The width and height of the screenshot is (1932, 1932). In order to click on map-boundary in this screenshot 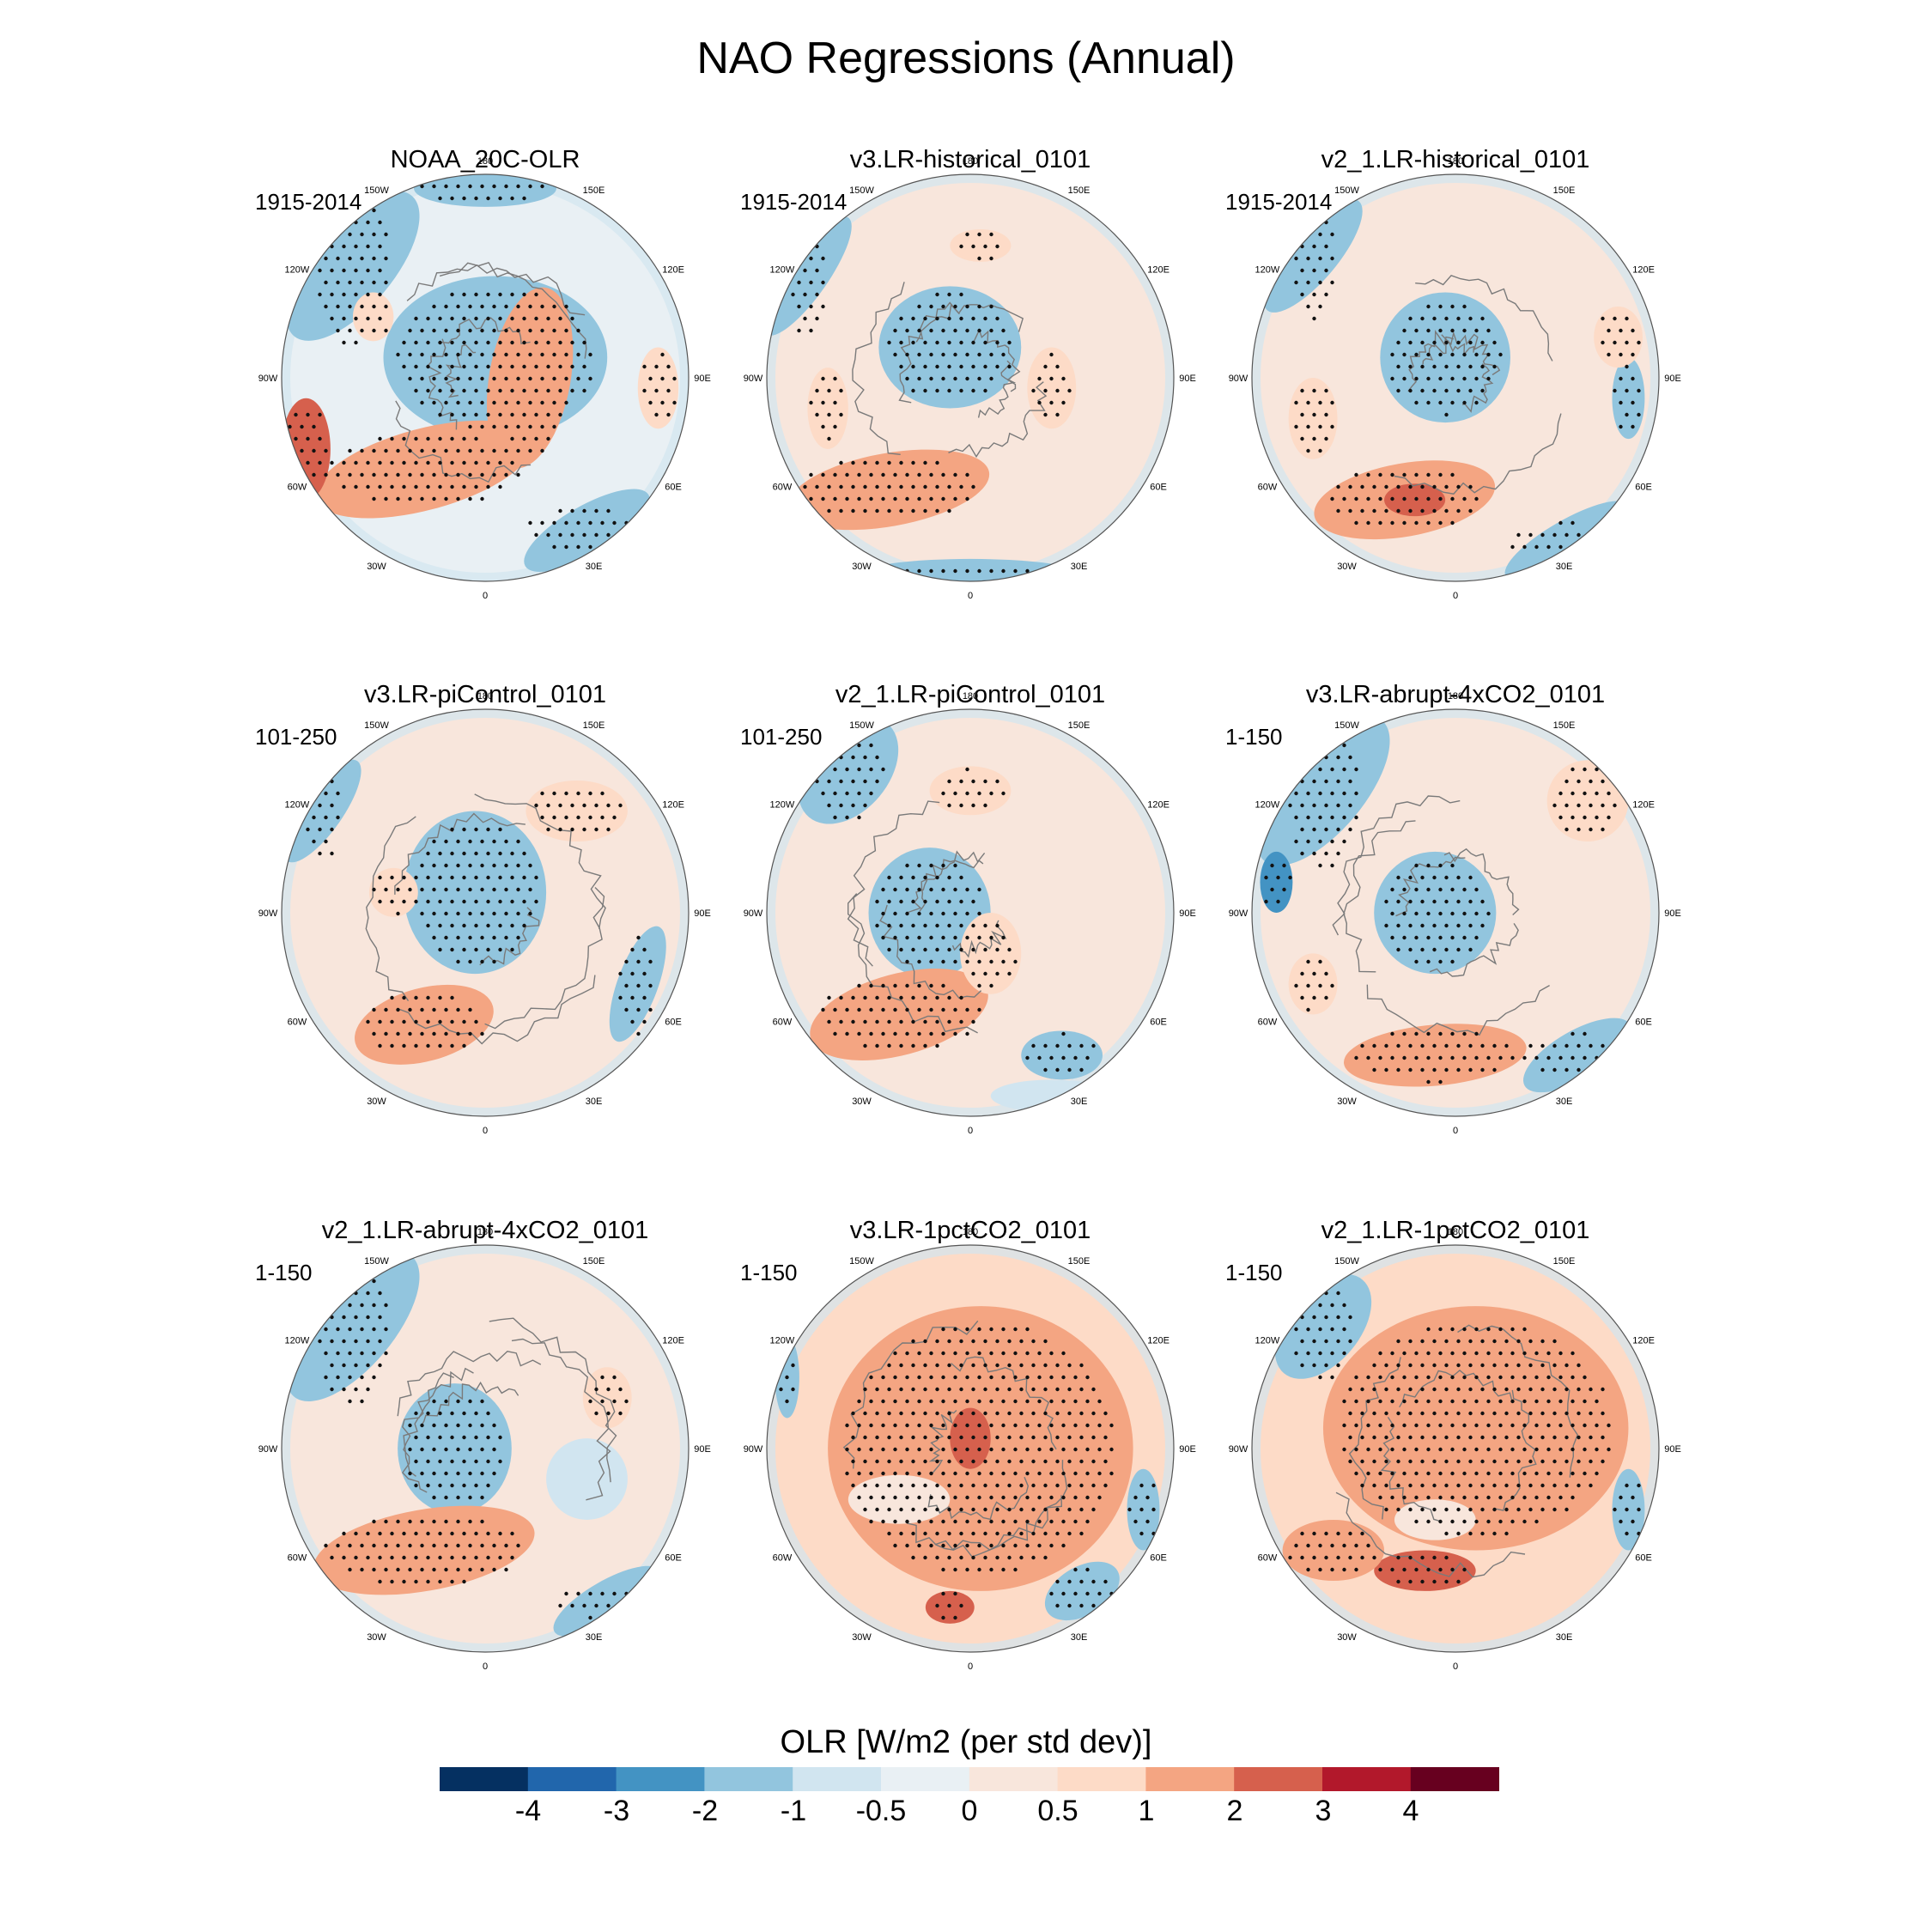, I will do `click(1455, 377)`.